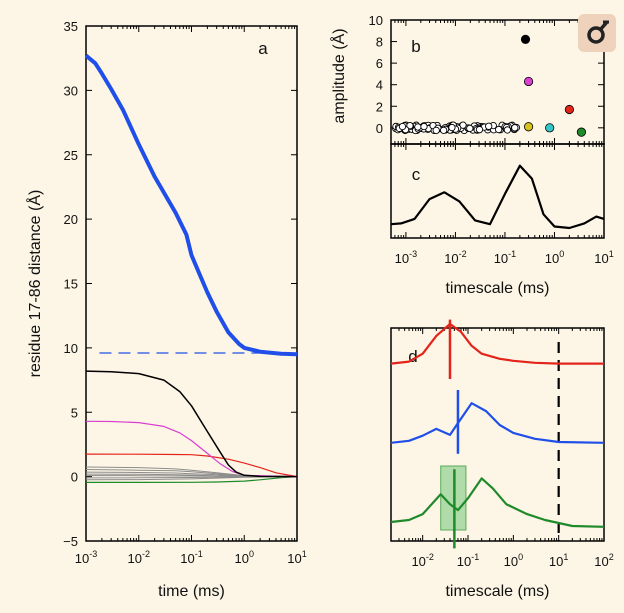 Image resolution: width=624 pixels, height=613 pixels. What do you see at coordinates (71, 155) in the screenshot?
I see `panel-a-ytick-label: 25` at bounding box center [71, 155].